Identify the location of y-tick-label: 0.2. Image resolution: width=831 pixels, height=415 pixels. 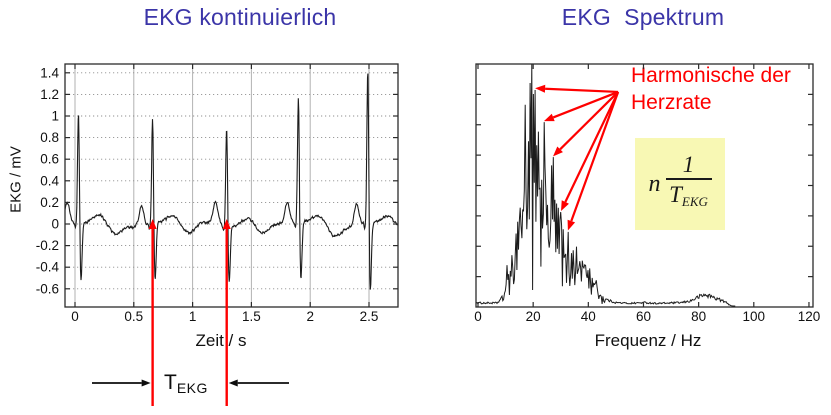
(49, 202).